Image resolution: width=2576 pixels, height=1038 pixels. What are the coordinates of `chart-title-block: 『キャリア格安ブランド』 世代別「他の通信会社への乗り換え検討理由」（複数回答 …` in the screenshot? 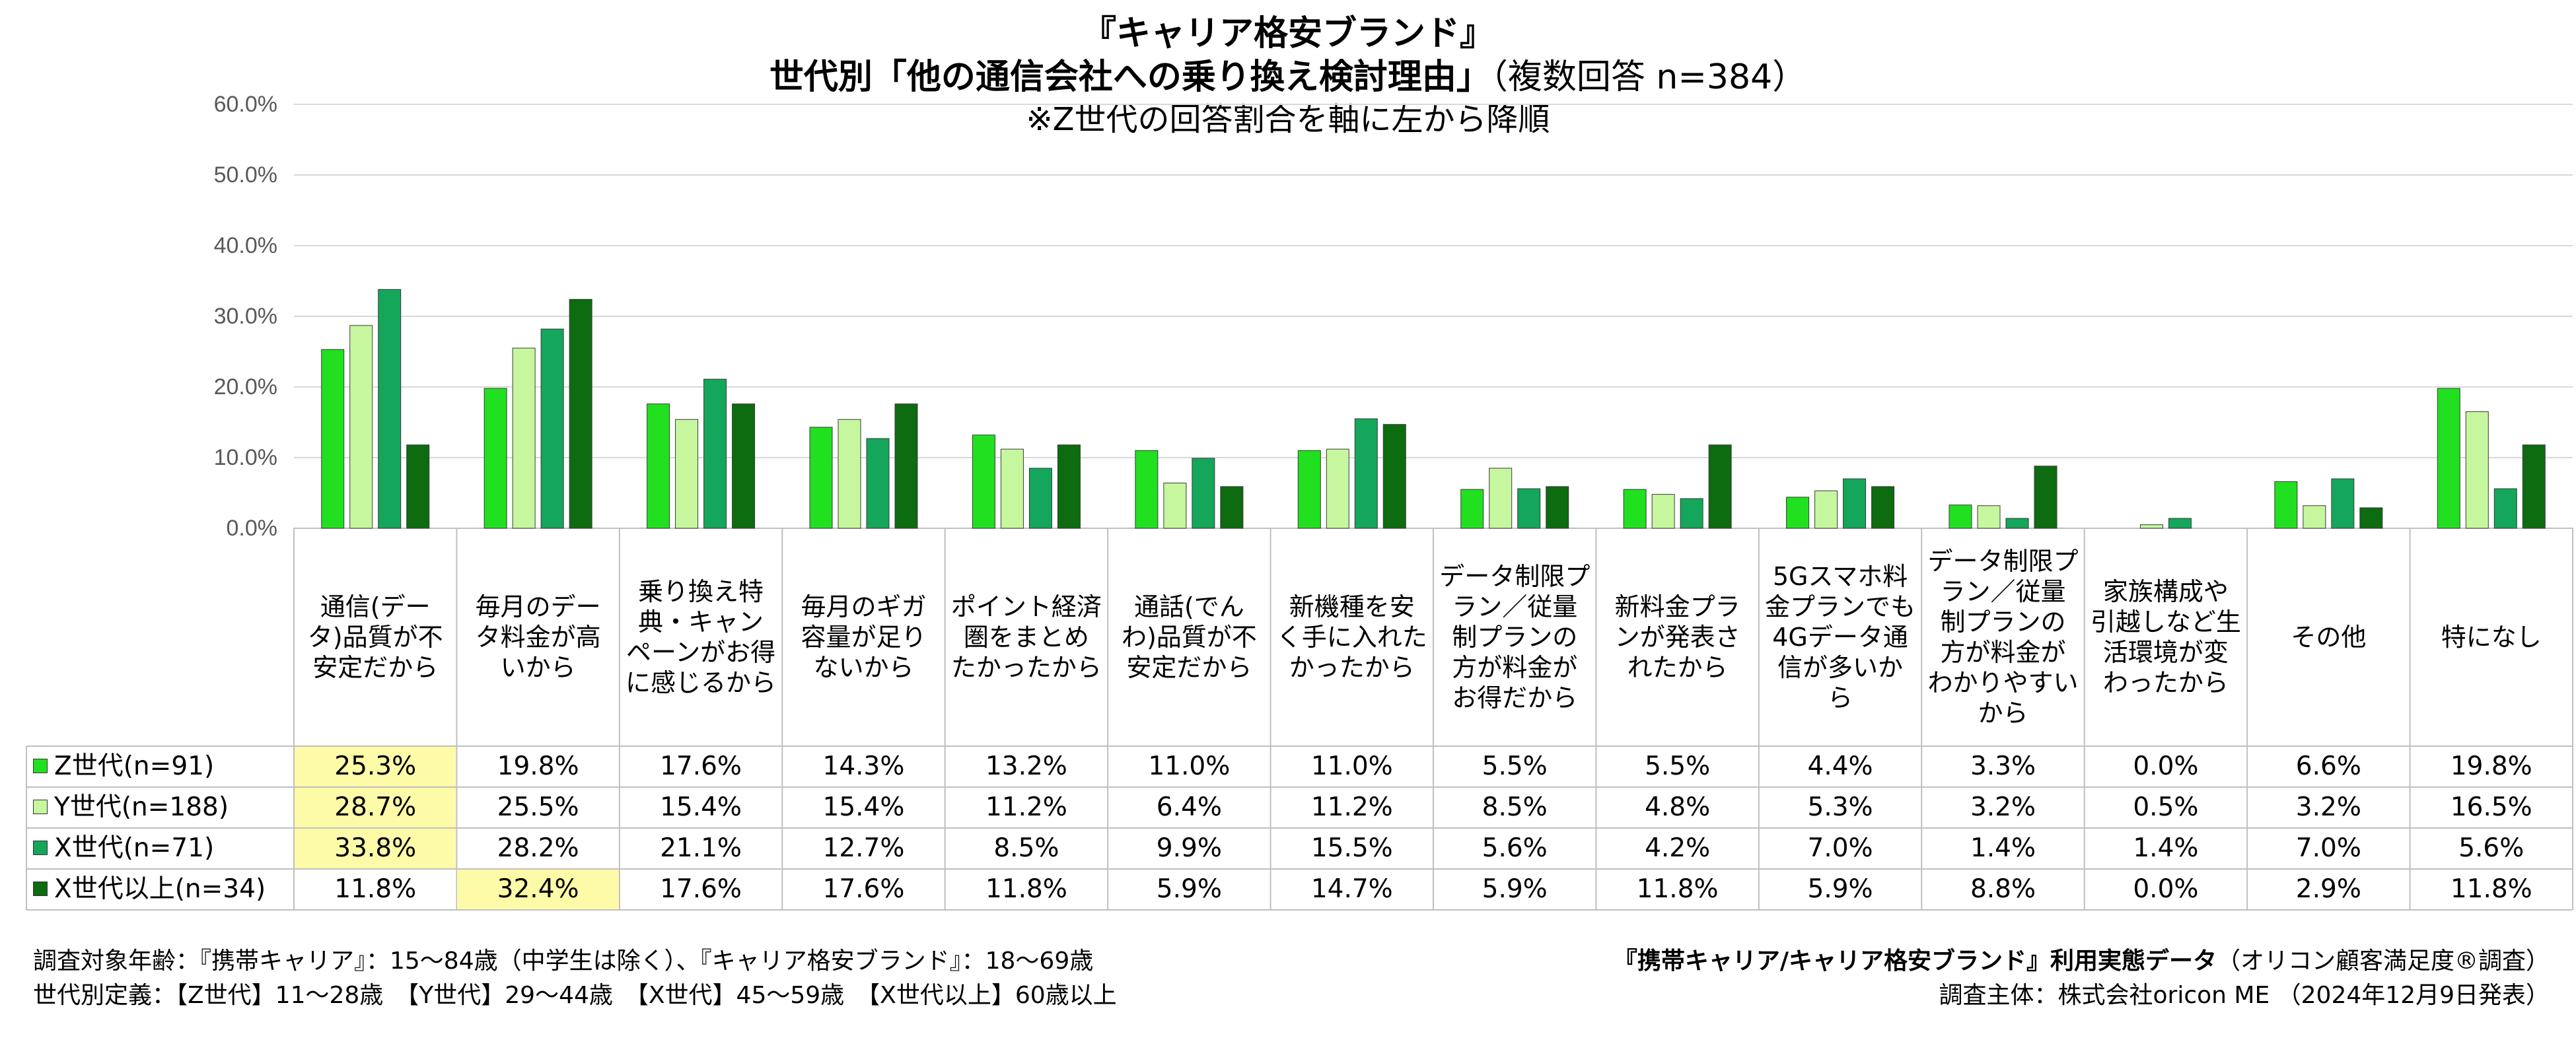 It's located at (1288, 76).